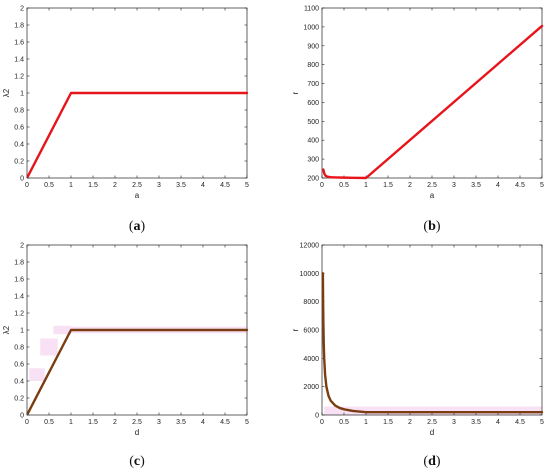  I want to click on y-tick-label: 0.2, so click(19, 399).